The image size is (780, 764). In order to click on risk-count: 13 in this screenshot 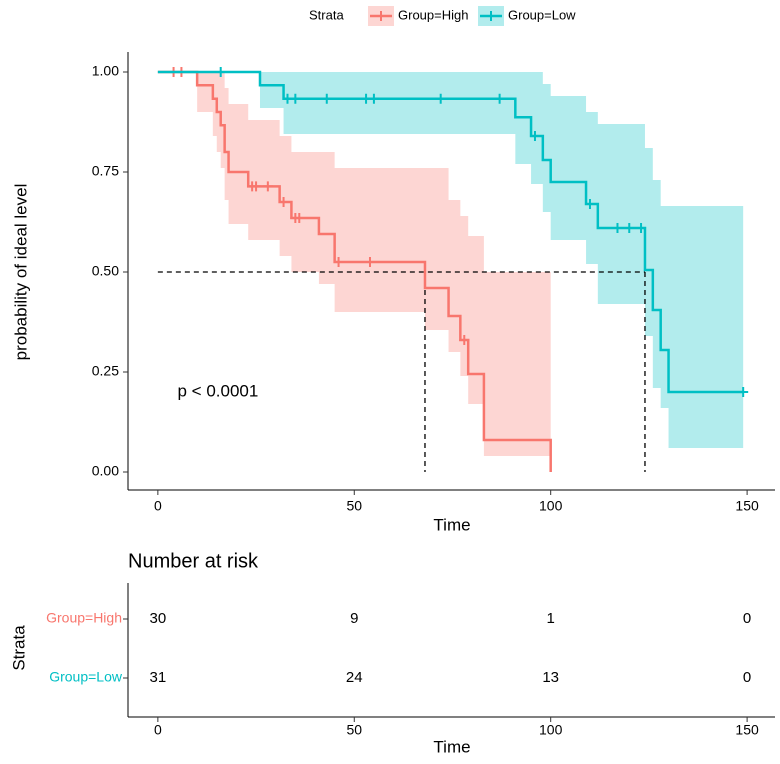, I will do `click(550, 677)`.